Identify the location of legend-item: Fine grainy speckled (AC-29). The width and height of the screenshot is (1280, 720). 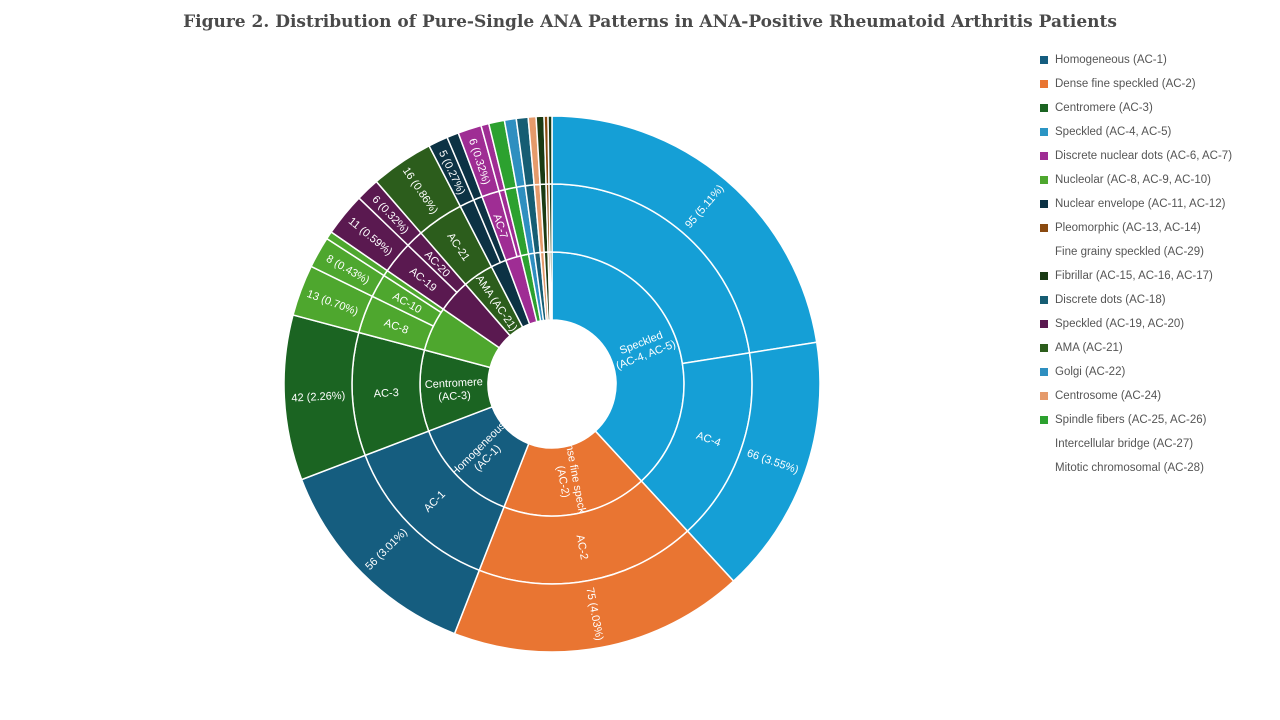
(1157, 252).